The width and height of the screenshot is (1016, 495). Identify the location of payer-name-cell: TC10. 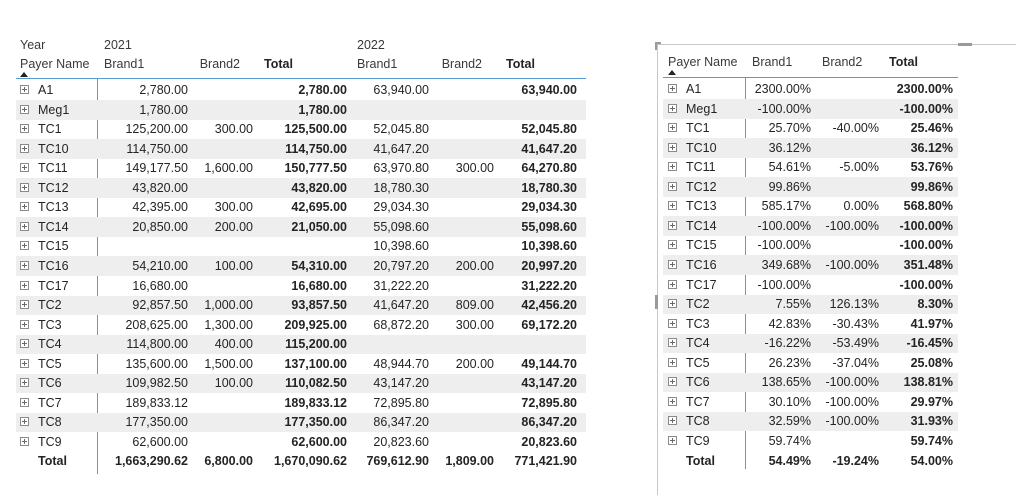
(53, 148).